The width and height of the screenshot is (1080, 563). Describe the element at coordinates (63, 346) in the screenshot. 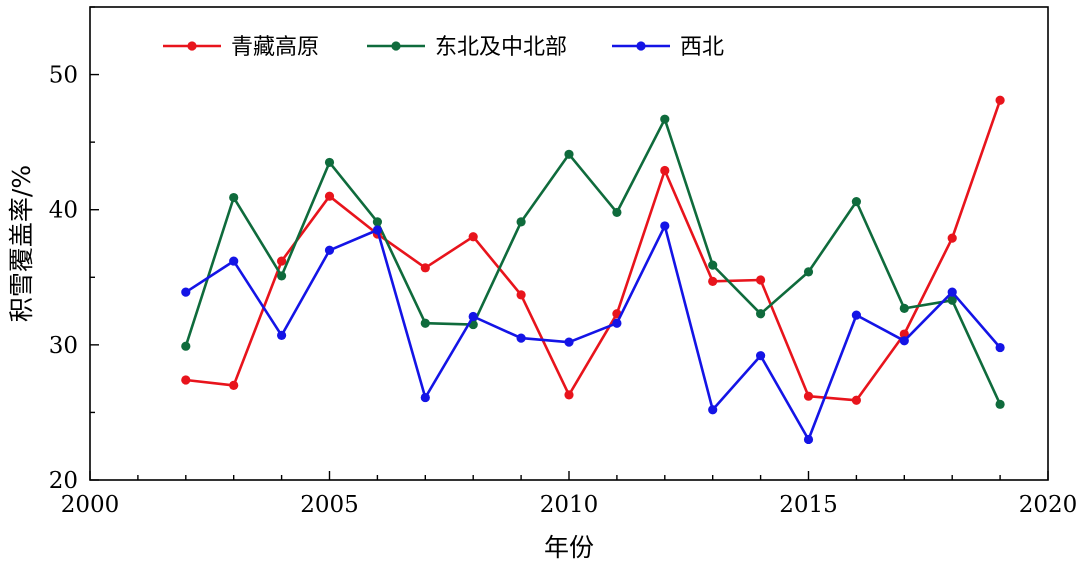

I see `y-tick-label: 30` at that location.